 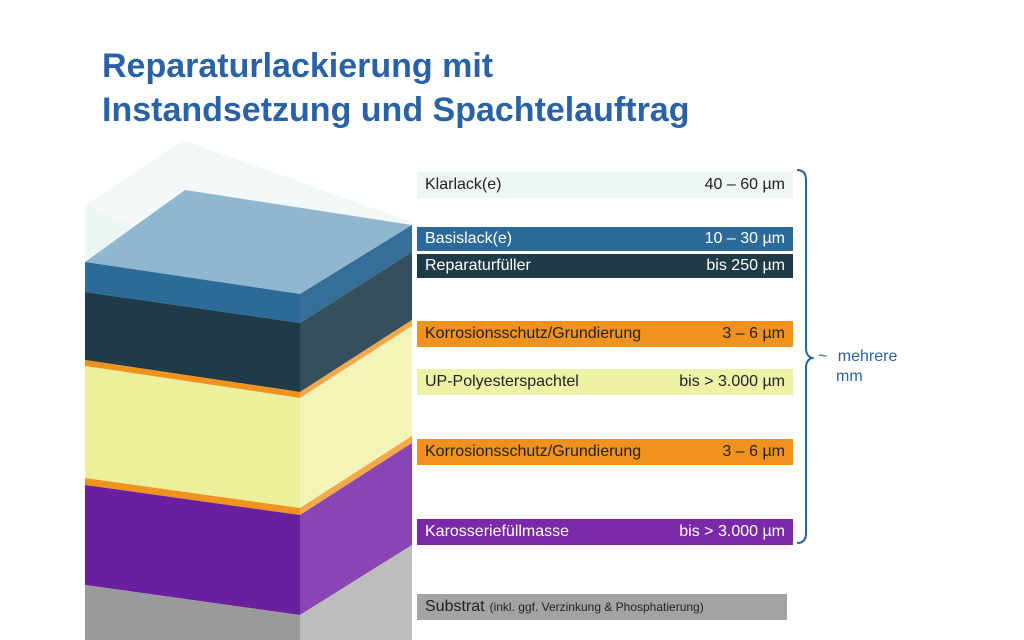 What do you see at coordinates (463, 184) in the screenshot?
I see `layer-name: Klarlack(e)` at bounding box center [463, 184].